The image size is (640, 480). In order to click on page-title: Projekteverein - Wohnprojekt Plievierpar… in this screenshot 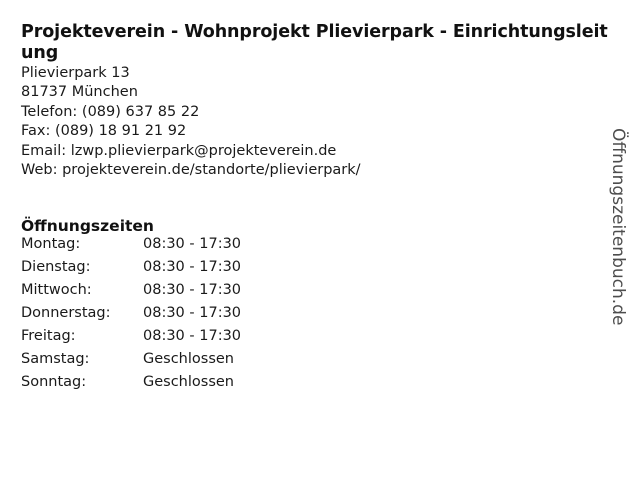, I will do `click(314, 42)`.